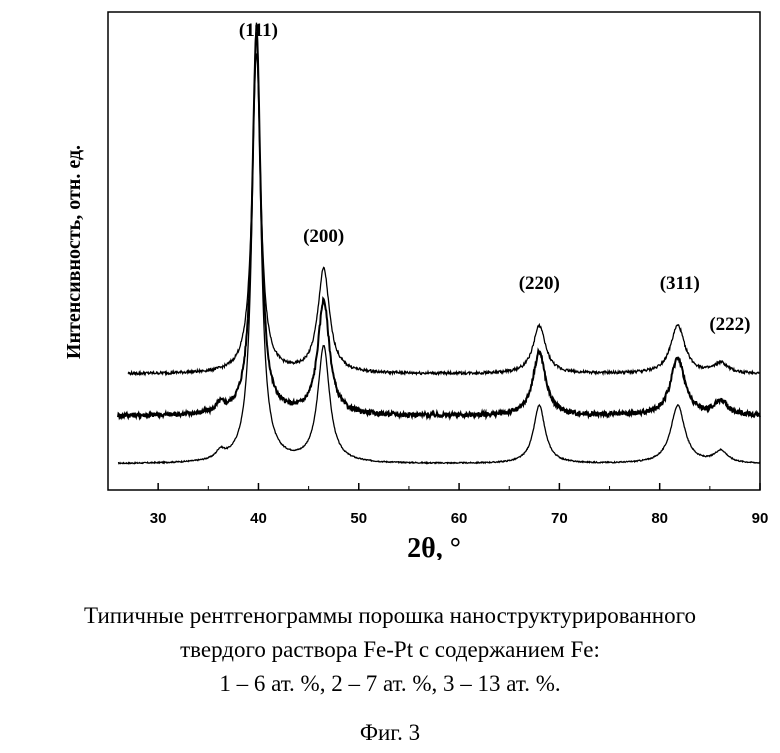 Image resolution: width=780 pixels, height=753 pixels. What do you see at coordinates (158, 518) in the screenshot?
I see `x-tick-label: 30` at bounding box center [158, 518].